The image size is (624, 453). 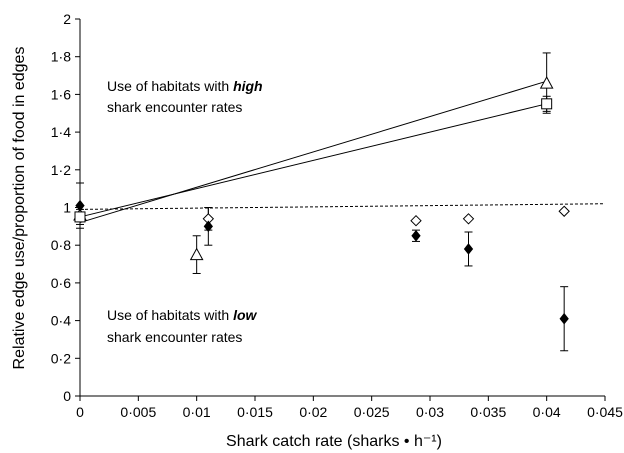 I want to click on y-tick-label: 1·8, so click(x=61, y=57).